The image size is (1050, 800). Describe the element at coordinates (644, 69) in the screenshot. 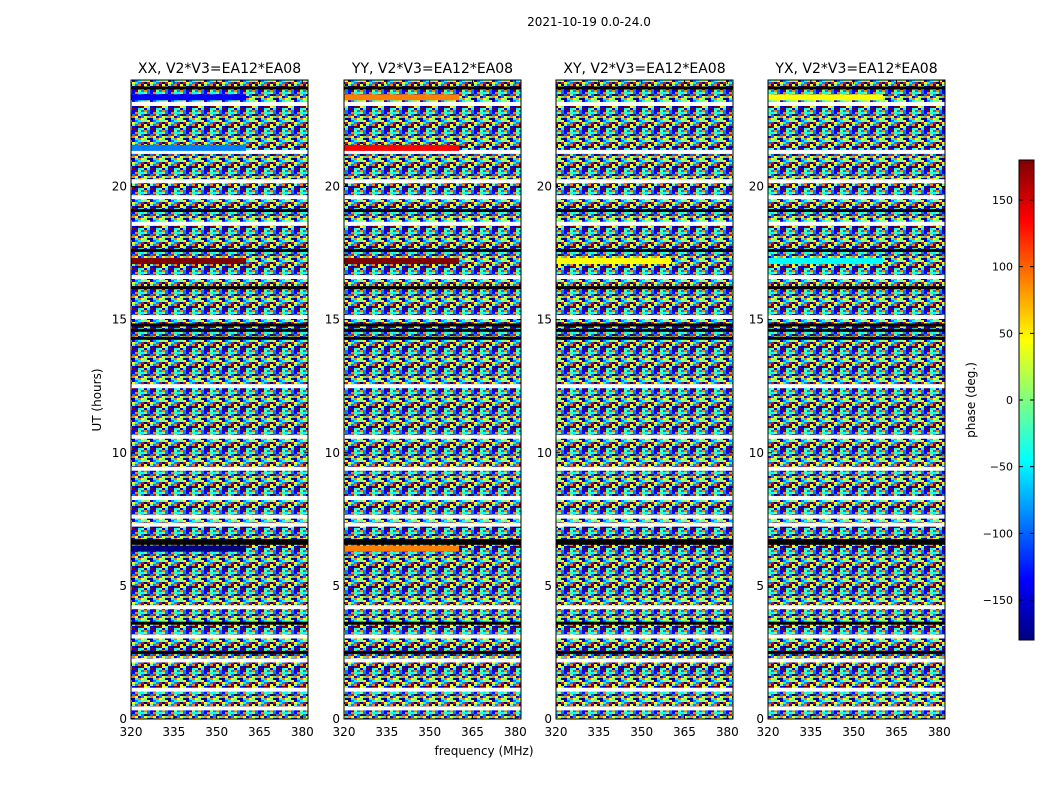

I see `panel-title: XY, V2*V3=EA12*EA08` at that location.